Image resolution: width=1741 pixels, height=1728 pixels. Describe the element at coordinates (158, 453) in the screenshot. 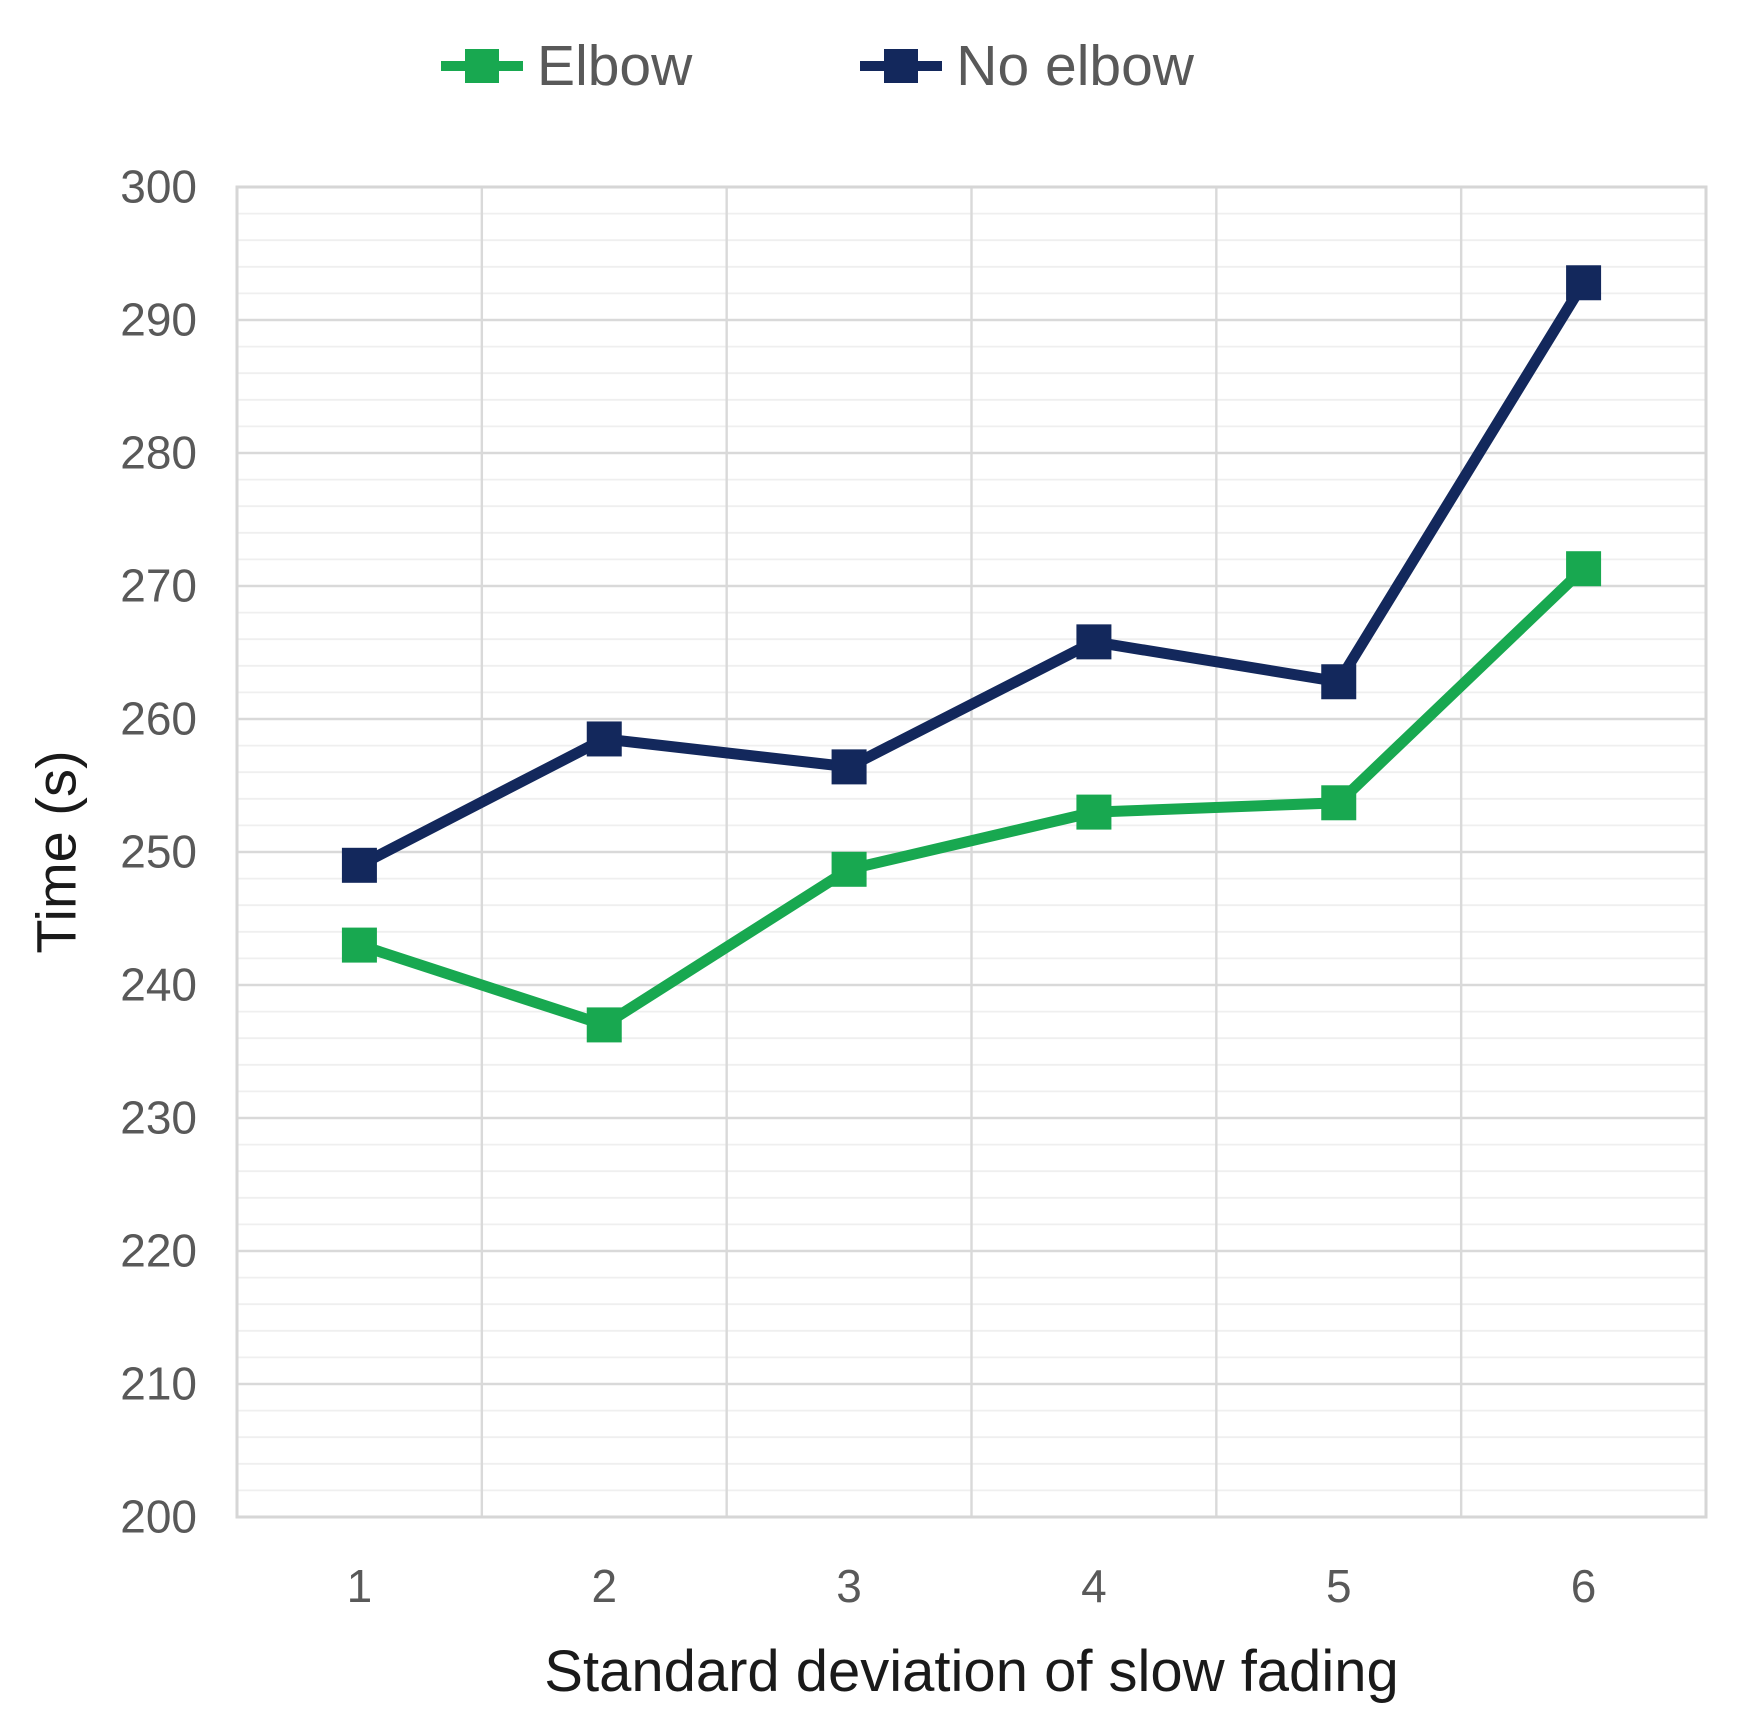

I see `y-tick-label: 280` at that location.